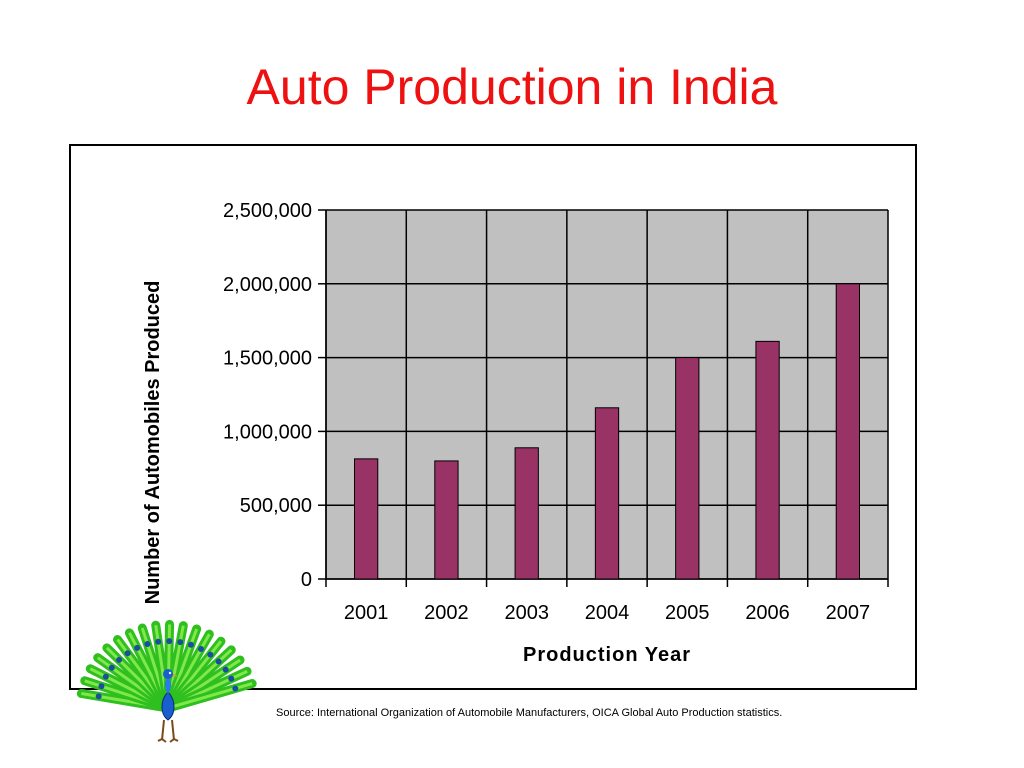  What do you see at coordinates (848, 613) in the screenshot?
I see `x-tick-label: 2007` at bounding box center [848, 613].